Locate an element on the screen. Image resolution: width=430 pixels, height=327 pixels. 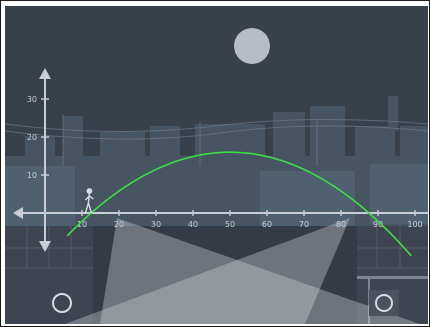
y-axis-arrow-up is located at coordinates (45, 73).